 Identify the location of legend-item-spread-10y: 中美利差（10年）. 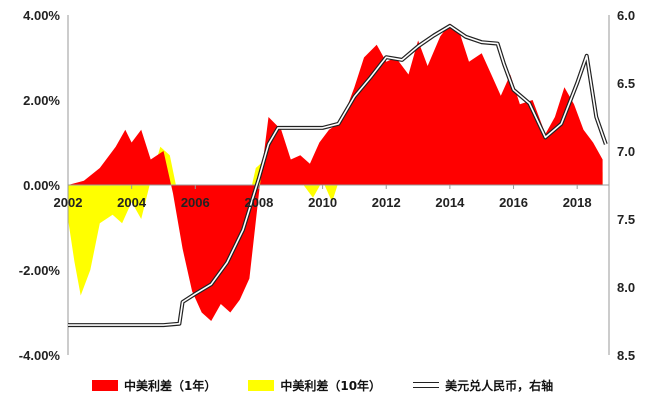
(314, 385).